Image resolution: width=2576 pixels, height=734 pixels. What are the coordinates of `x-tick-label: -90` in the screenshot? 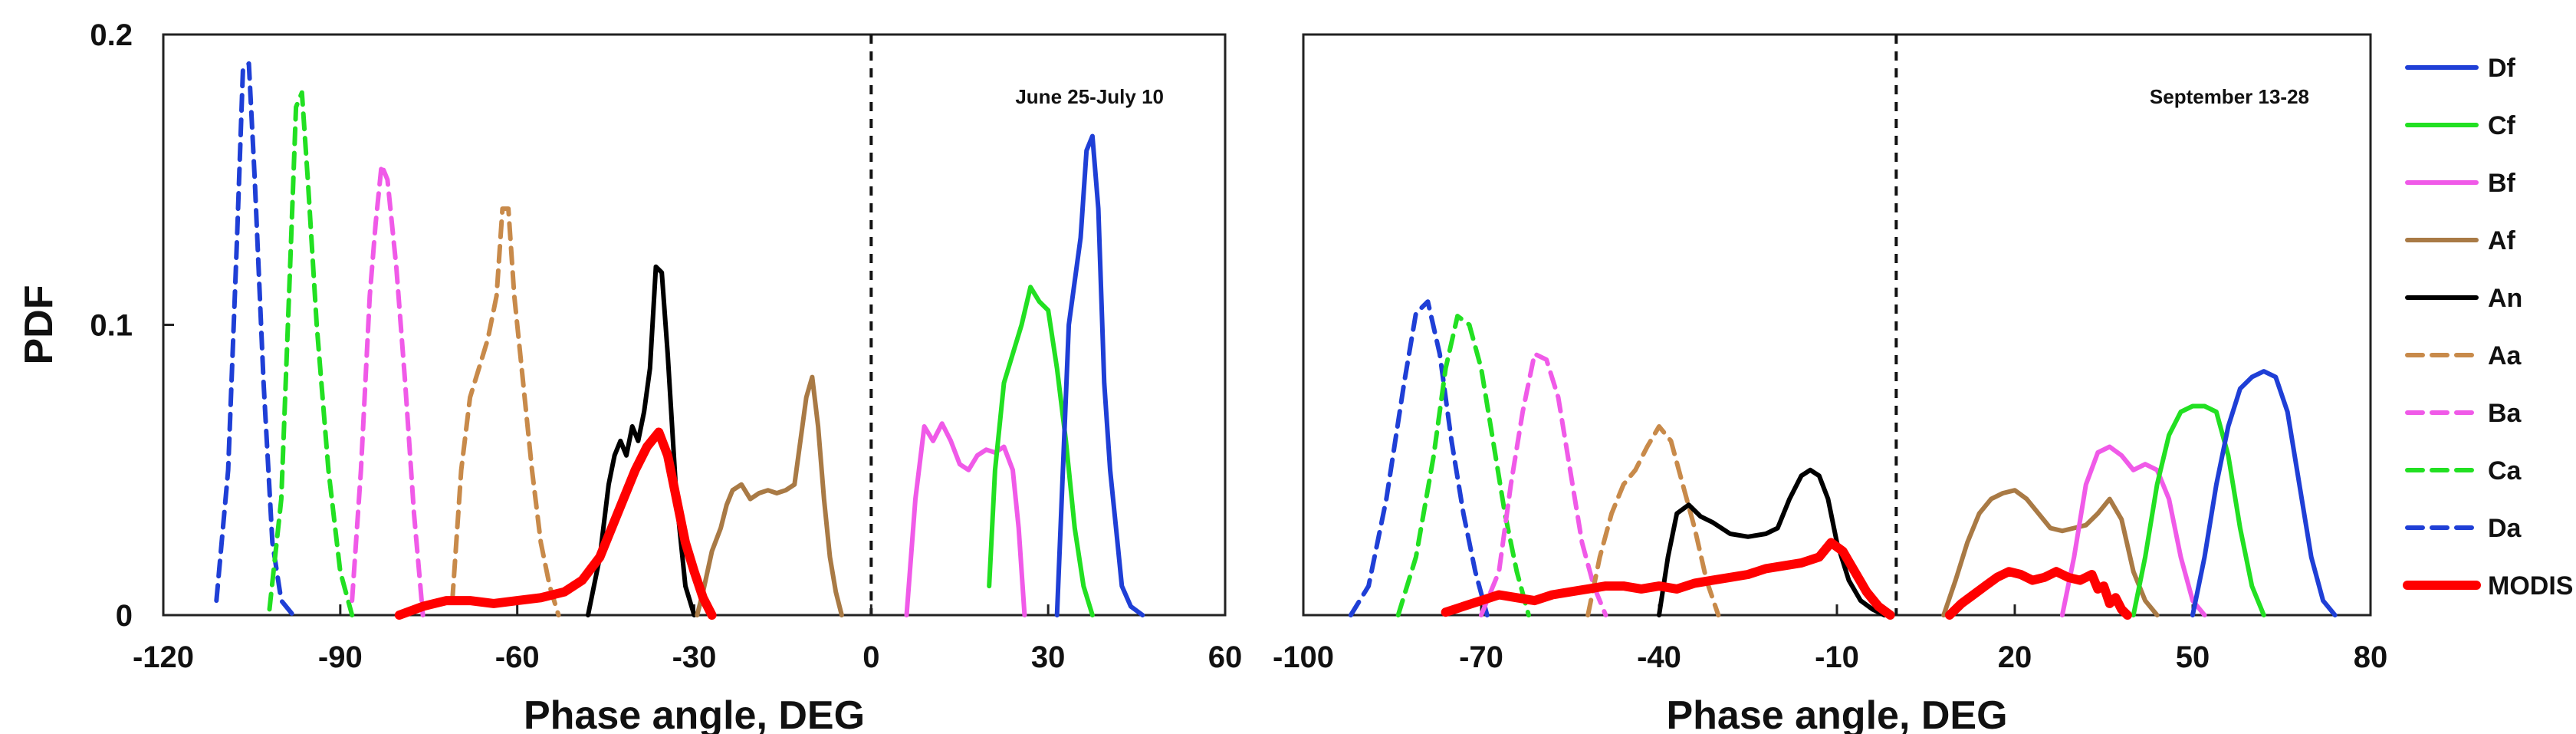 It's located at (340, 657).